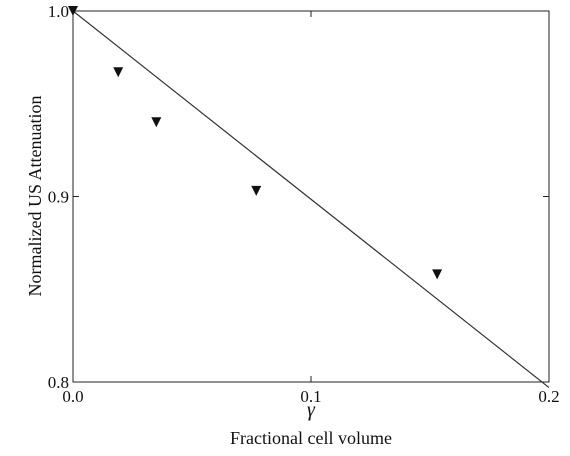 This screenshot has width=570, height=456. I want to click on y-tick-label: 0.8, so click(58, 382).